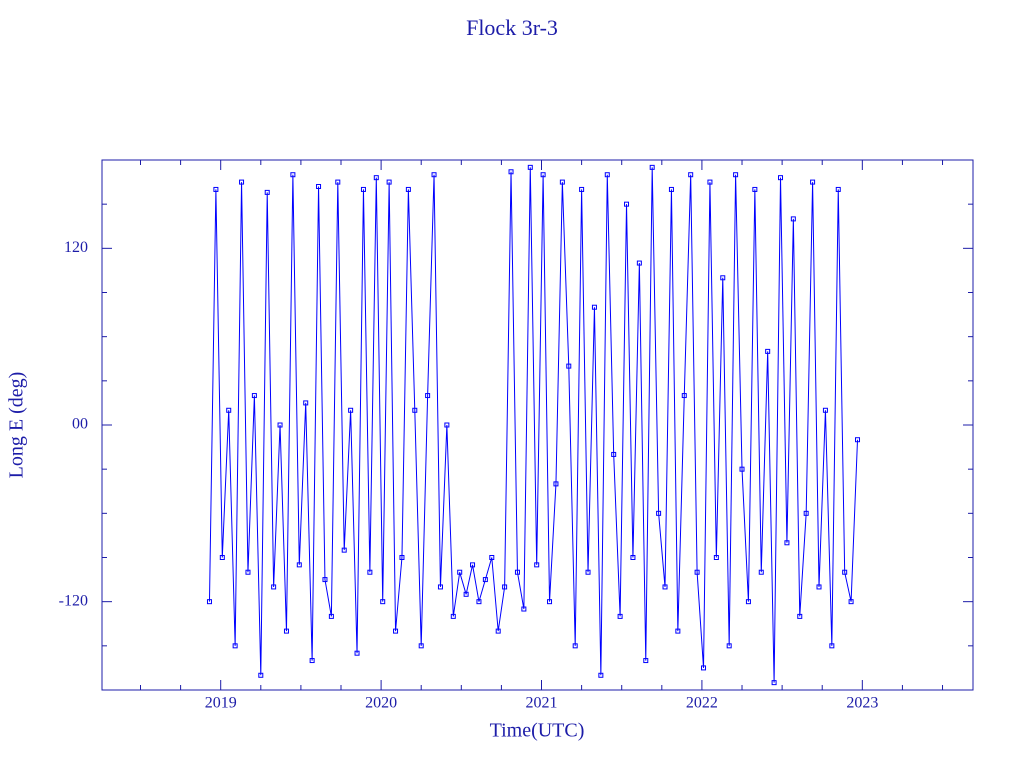 This screenshot has height=768, width=1024. I want to click on y-tick-label: -120, so click(73, 600).